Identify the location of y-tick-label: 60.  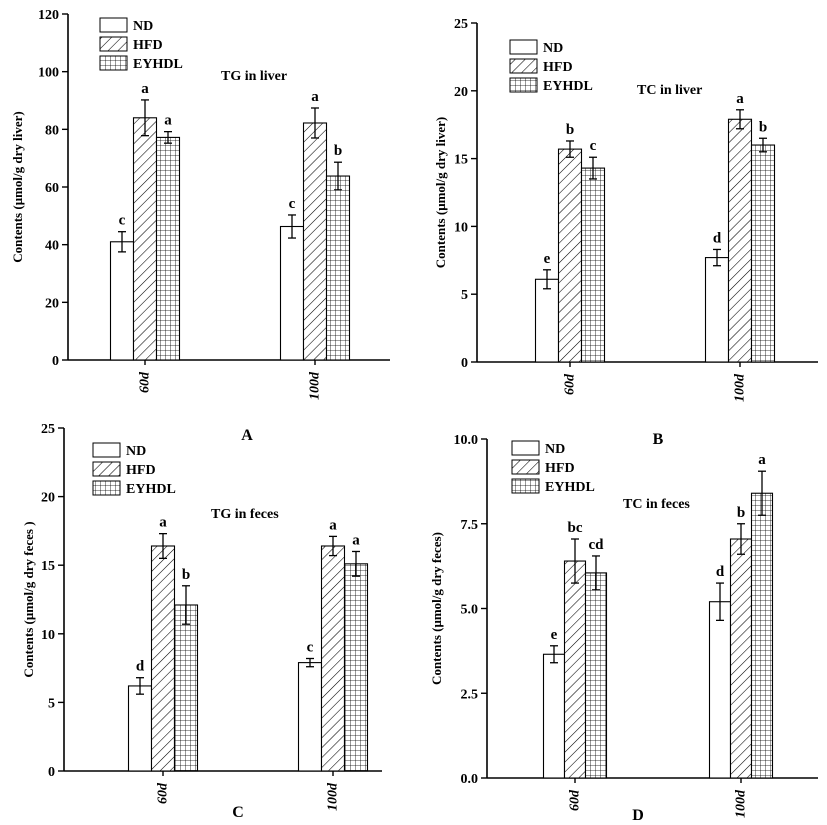
(52, 188).